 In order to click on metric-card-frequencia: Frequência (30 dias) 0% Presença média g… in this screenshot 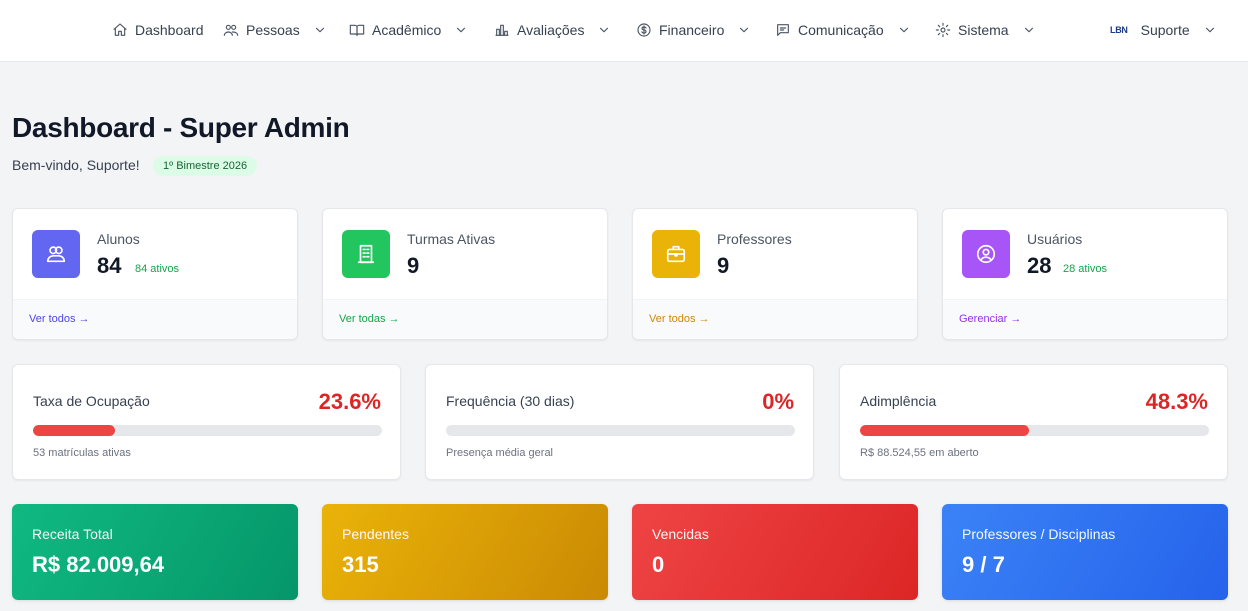, I will do `click(619, 422)`.